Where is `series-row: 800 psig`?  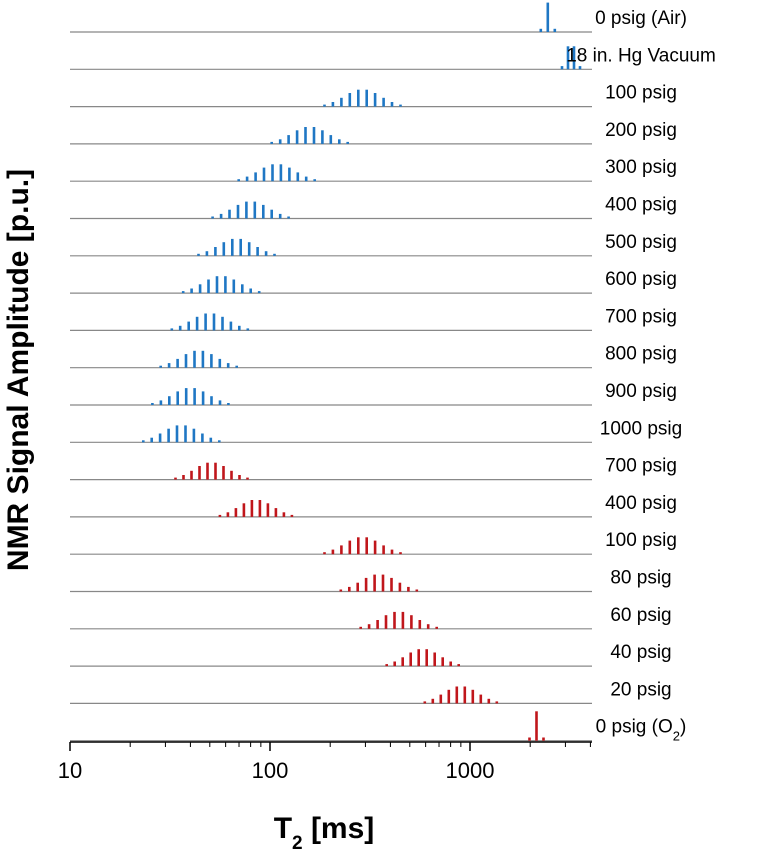
series-row: 800 psig is located at coordinates (373, 356).